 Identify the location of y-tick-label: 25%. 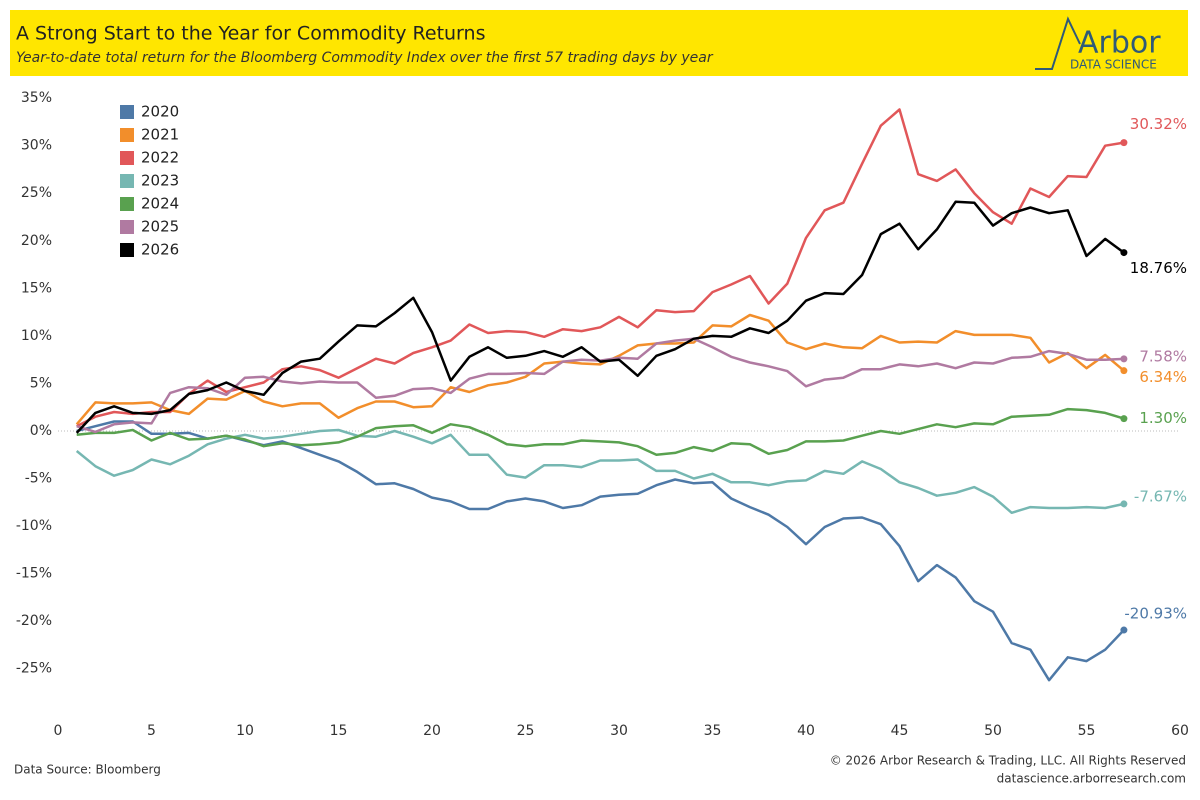
(36, 193).